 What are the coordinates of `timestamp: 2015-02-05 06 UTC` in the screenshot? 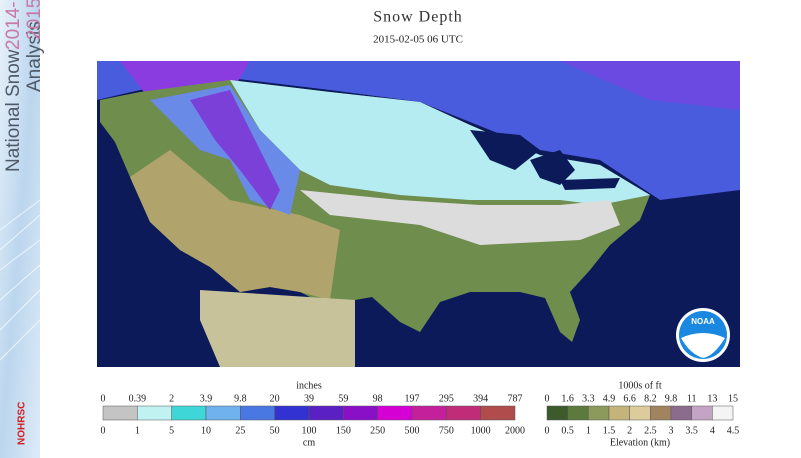 It's located at (418, 40).